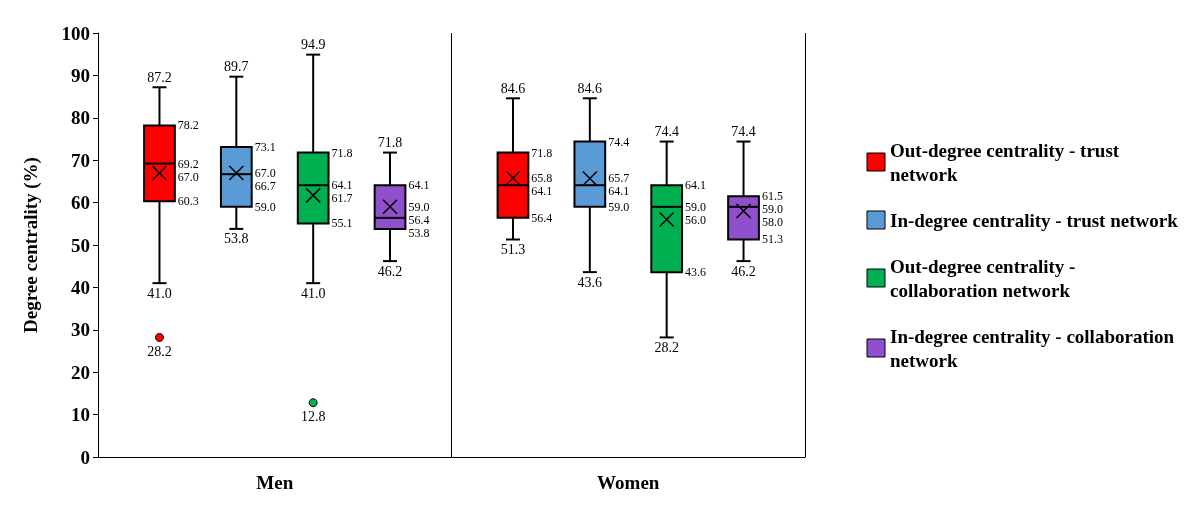 The height and width of the screenshot is (510, 1203). I want to click on text: 56.0, so click(696, 219).